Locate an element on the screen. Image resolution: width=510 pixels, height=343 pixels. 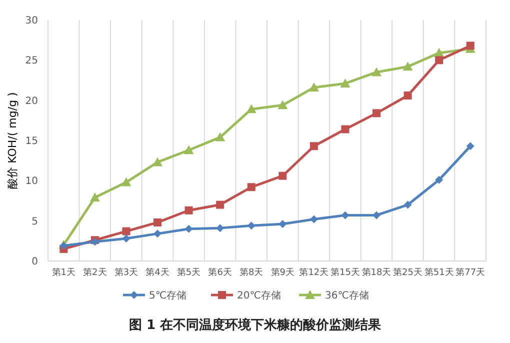
y-tick-label: 10 is located at coordinates (31, 182).